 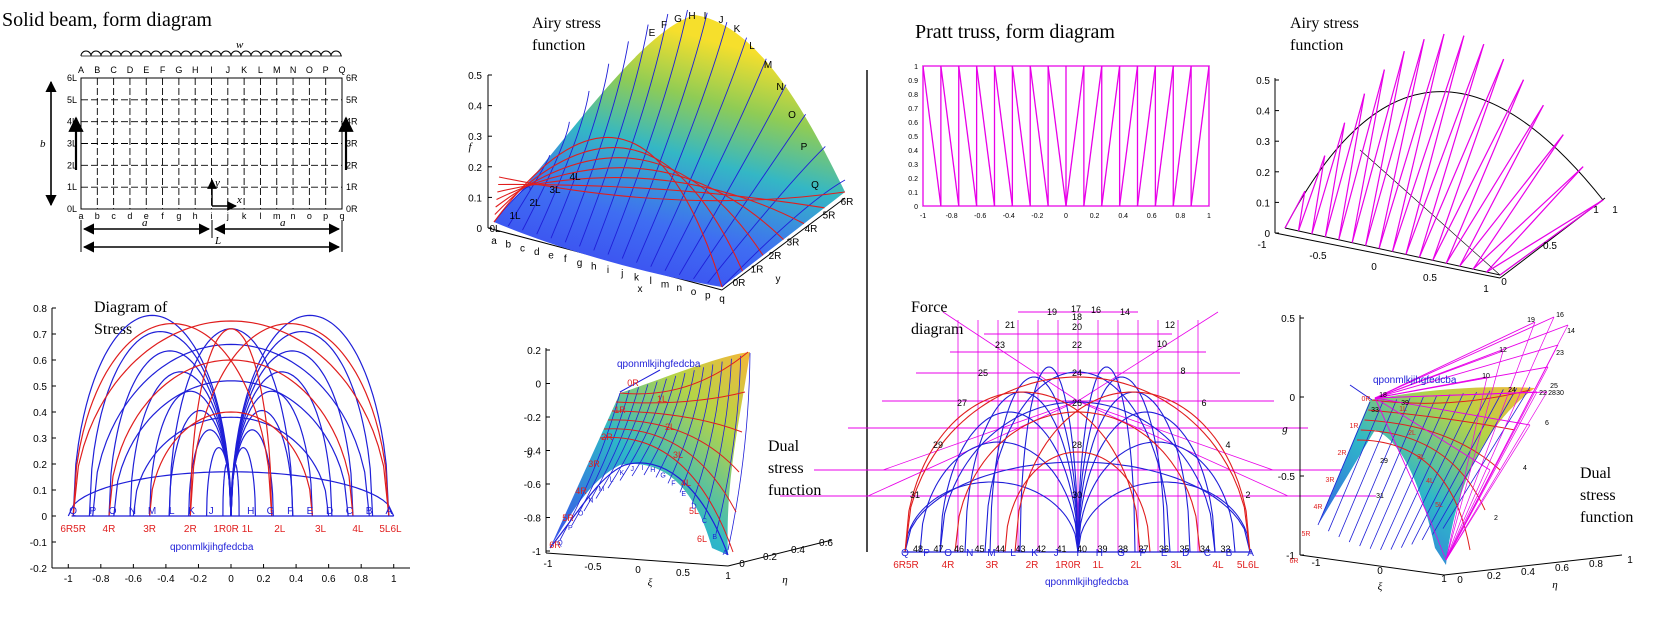 I want to click on airy1-mesh-red, so click(x=608, y=212).